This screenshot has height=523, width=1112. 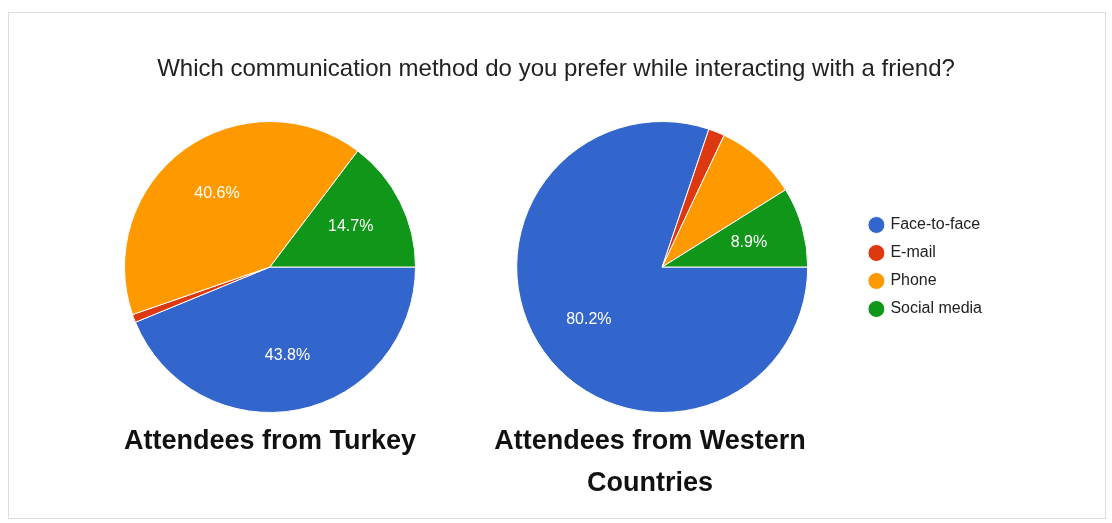 What do you see at coordinates (217, 193) in the screenshot?
I see `data-label: 40.6%` at bounding box center [217, 193].